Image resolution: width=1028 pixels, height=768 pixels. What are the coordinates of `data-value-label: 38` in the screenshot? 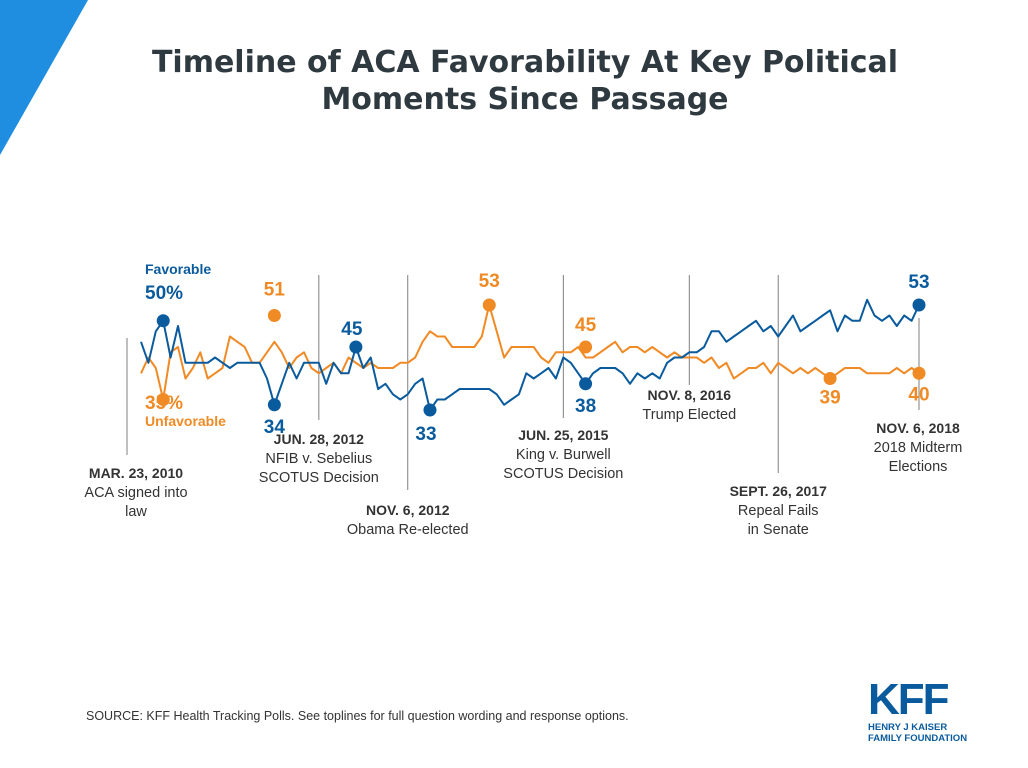 It's located at (585, 406).